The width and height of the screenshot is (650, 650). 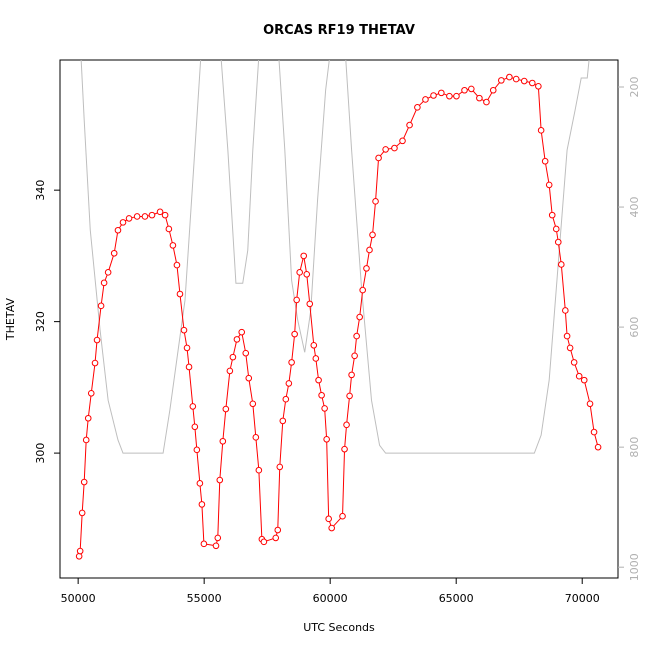 What do you see at coordinates (204, 598) in the screenshot?
I see `x-tick-label: 55000` at bounding box center [204, 598].